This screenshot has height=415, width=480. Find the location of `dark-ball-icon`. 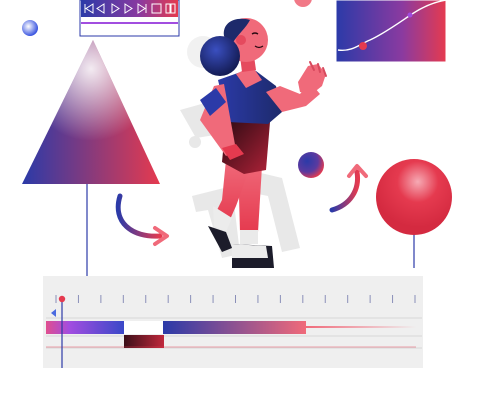

dark-ball-icon is located at coordinates (220, 56).